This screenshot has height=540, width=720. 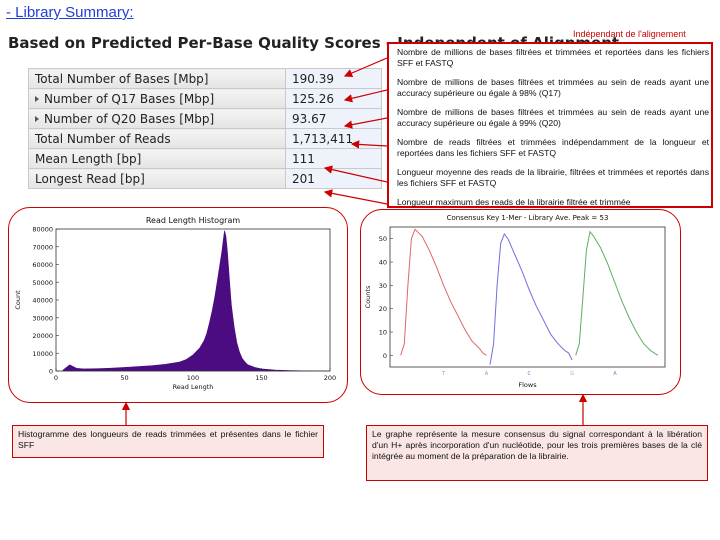 I want to click on y-tick-label: 50, so click(x=383, y=239).